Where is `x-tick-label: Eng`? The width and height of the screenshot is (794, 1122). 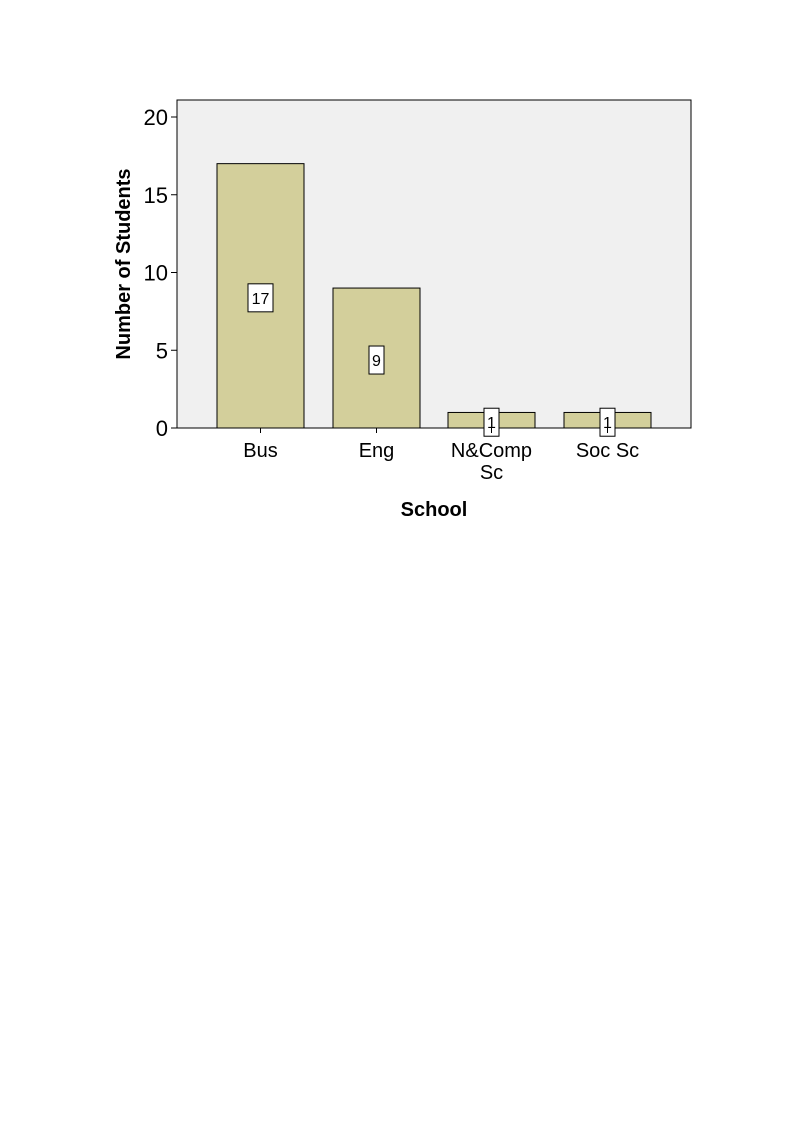 x-tick-label: Eng is located at coordinates (377, 451).